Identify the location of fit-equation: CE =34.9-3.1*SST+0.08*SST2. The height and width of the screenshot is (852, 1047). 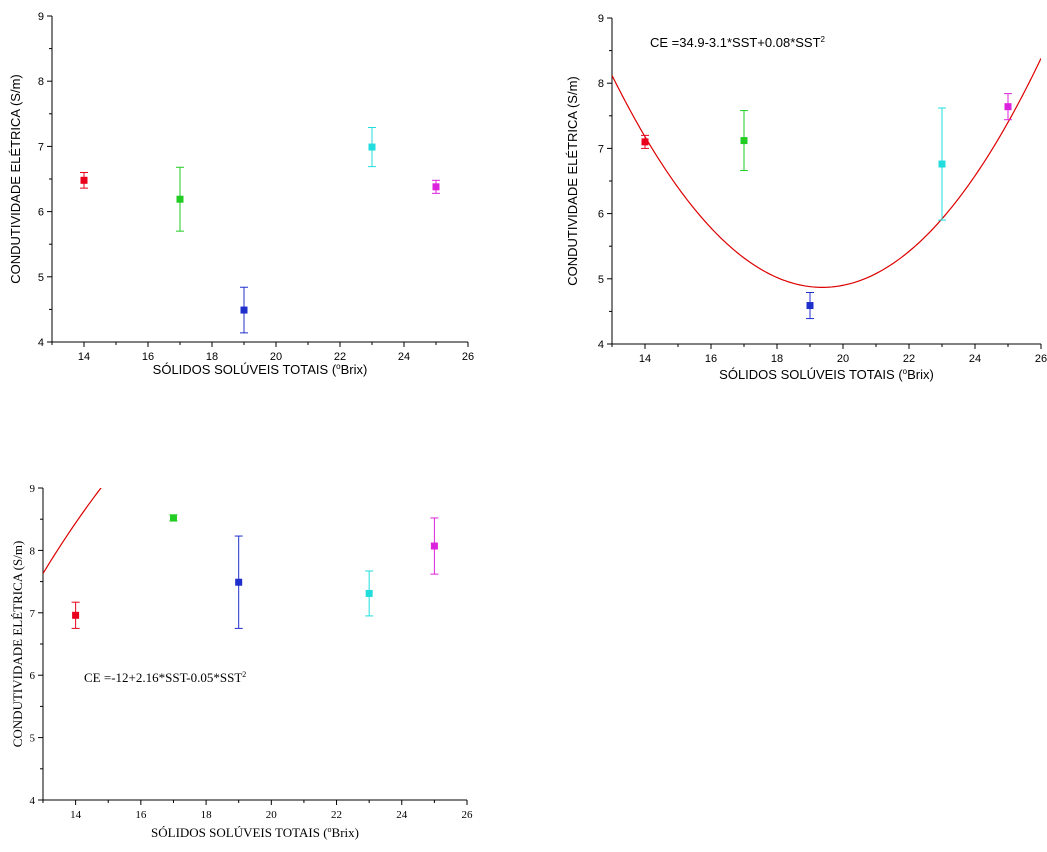
(738, 42).